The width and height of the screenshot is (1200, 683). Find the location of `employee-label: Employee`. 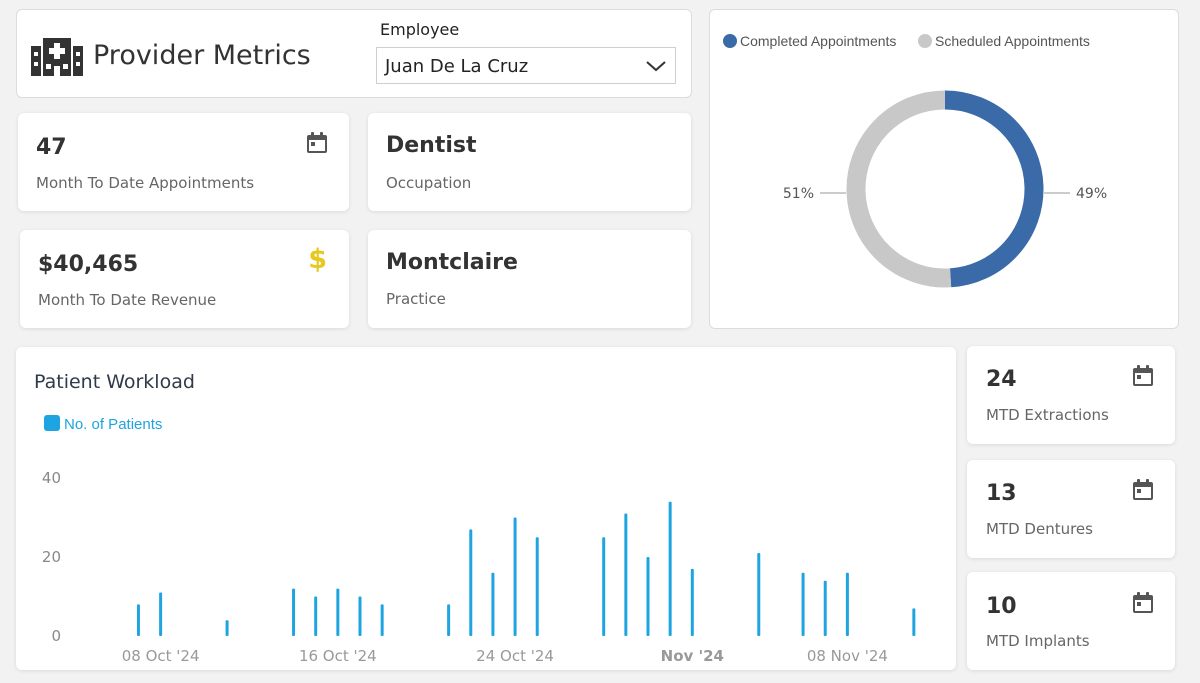

employee-label: Employee is located at coordinates (420, 29).